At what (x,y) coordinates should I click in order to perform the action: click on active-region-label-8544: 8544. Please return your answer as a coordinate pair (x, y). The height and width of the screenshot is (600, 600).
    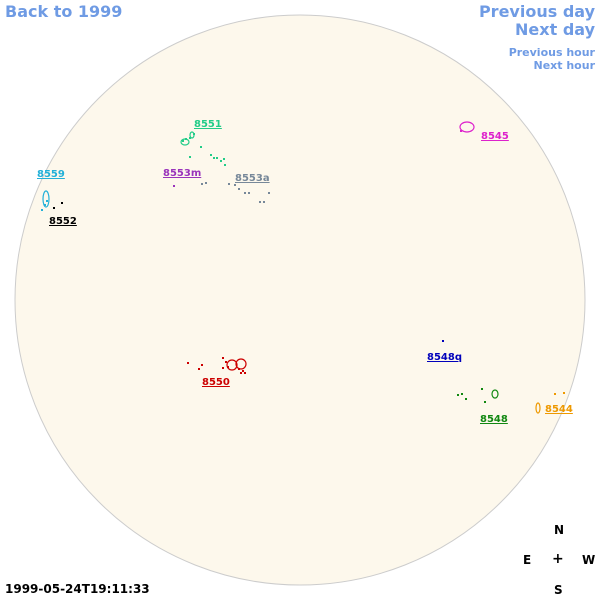
    Looking at the image, I should click on (559, 409).